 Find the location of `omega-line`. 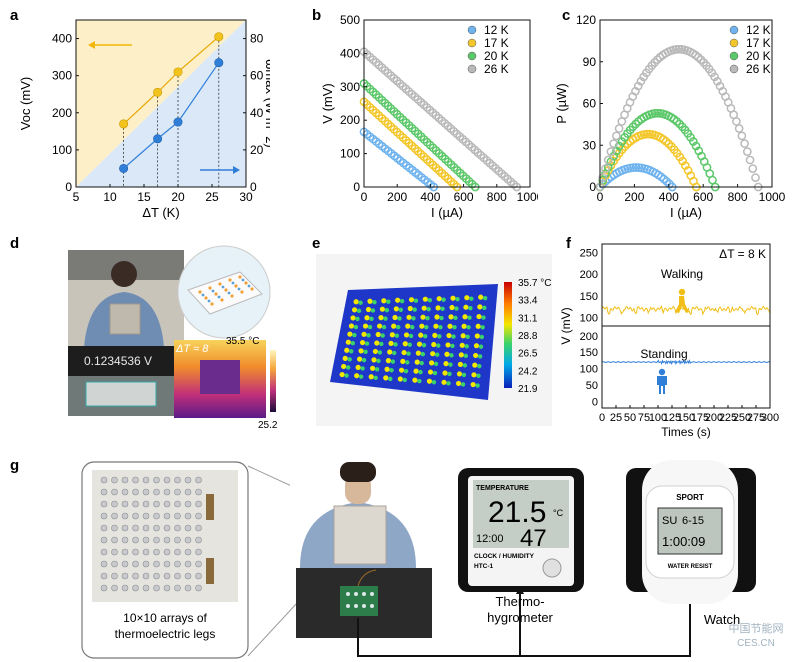

omega-line is located at coordinates (171, 115).